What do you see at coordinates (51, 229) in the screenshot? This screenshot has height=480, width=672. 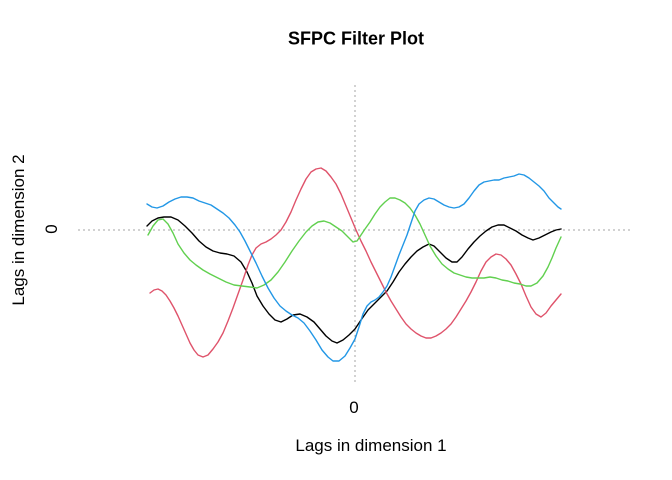 I see `y-axis-tick-label-zero: 0` at bounding box center [51, 229].